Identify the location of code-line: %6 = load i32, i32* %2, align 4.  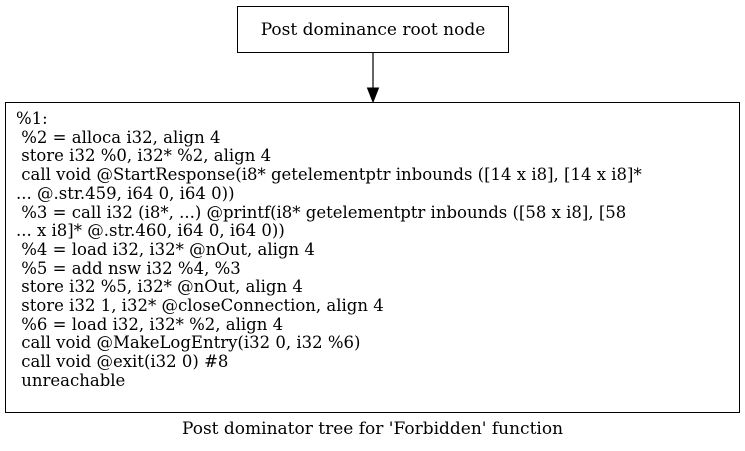
(377, 325).